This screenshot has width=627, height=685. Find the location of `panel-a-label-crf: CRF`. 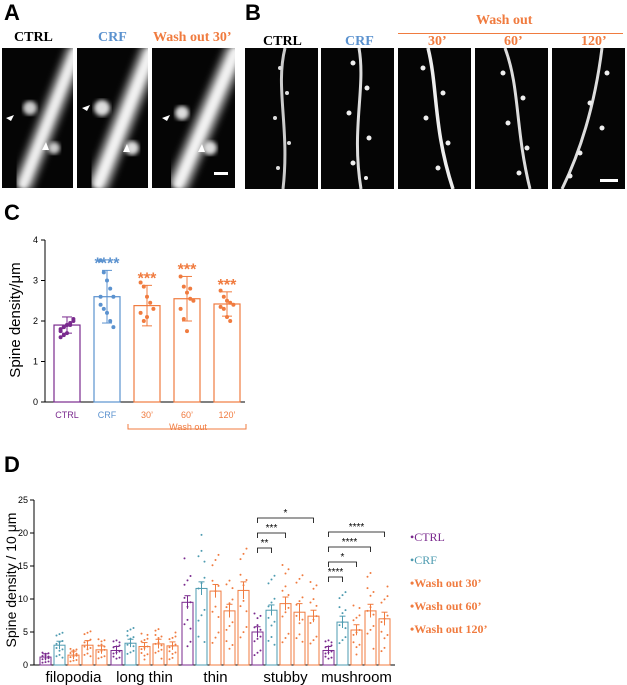

panel-a-label-crf: CRF is located at coordinates (112, 37).